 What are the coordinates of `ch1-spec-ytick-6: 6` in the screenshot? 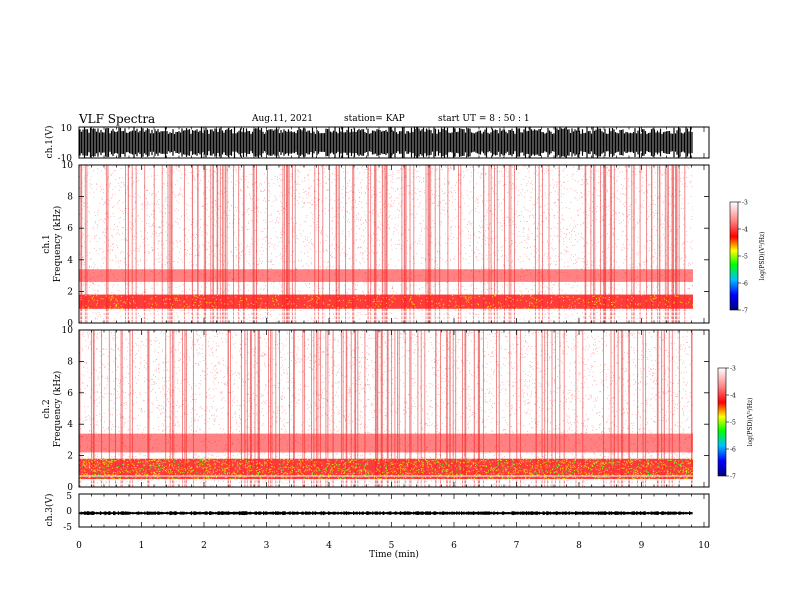 It's located at (70, 229).